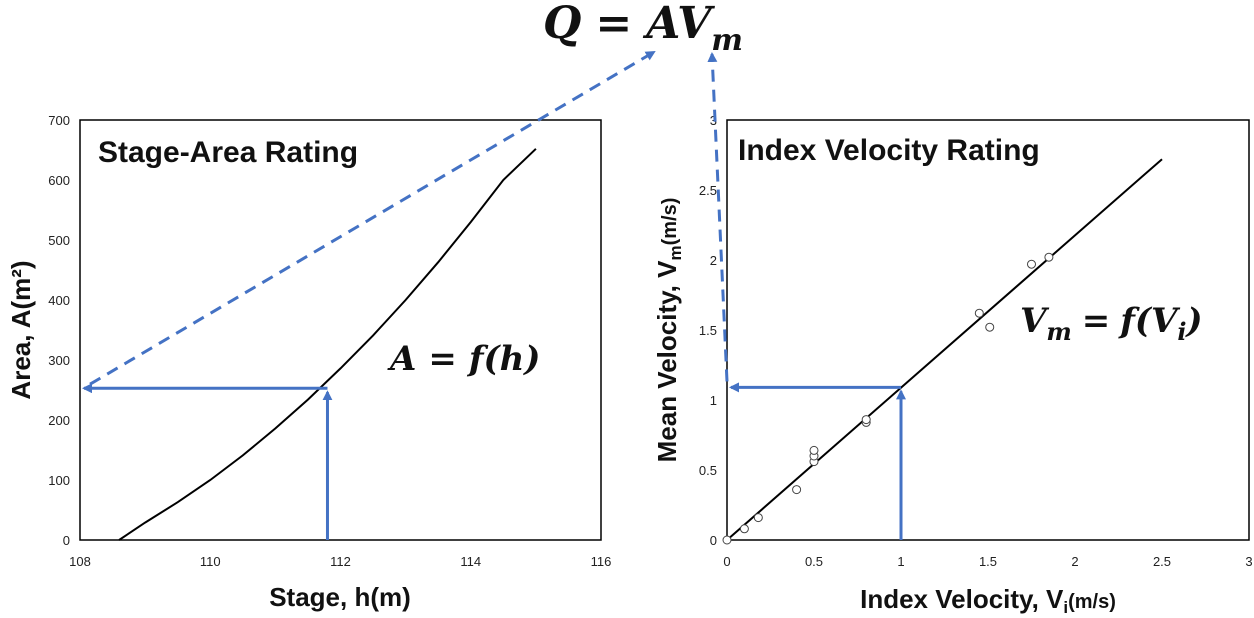 This screenshot has width=1254, height=618. Describe the element at coordinates (726, 561) in the screenshot. I see `right-x-tick-label: 0` at that location.